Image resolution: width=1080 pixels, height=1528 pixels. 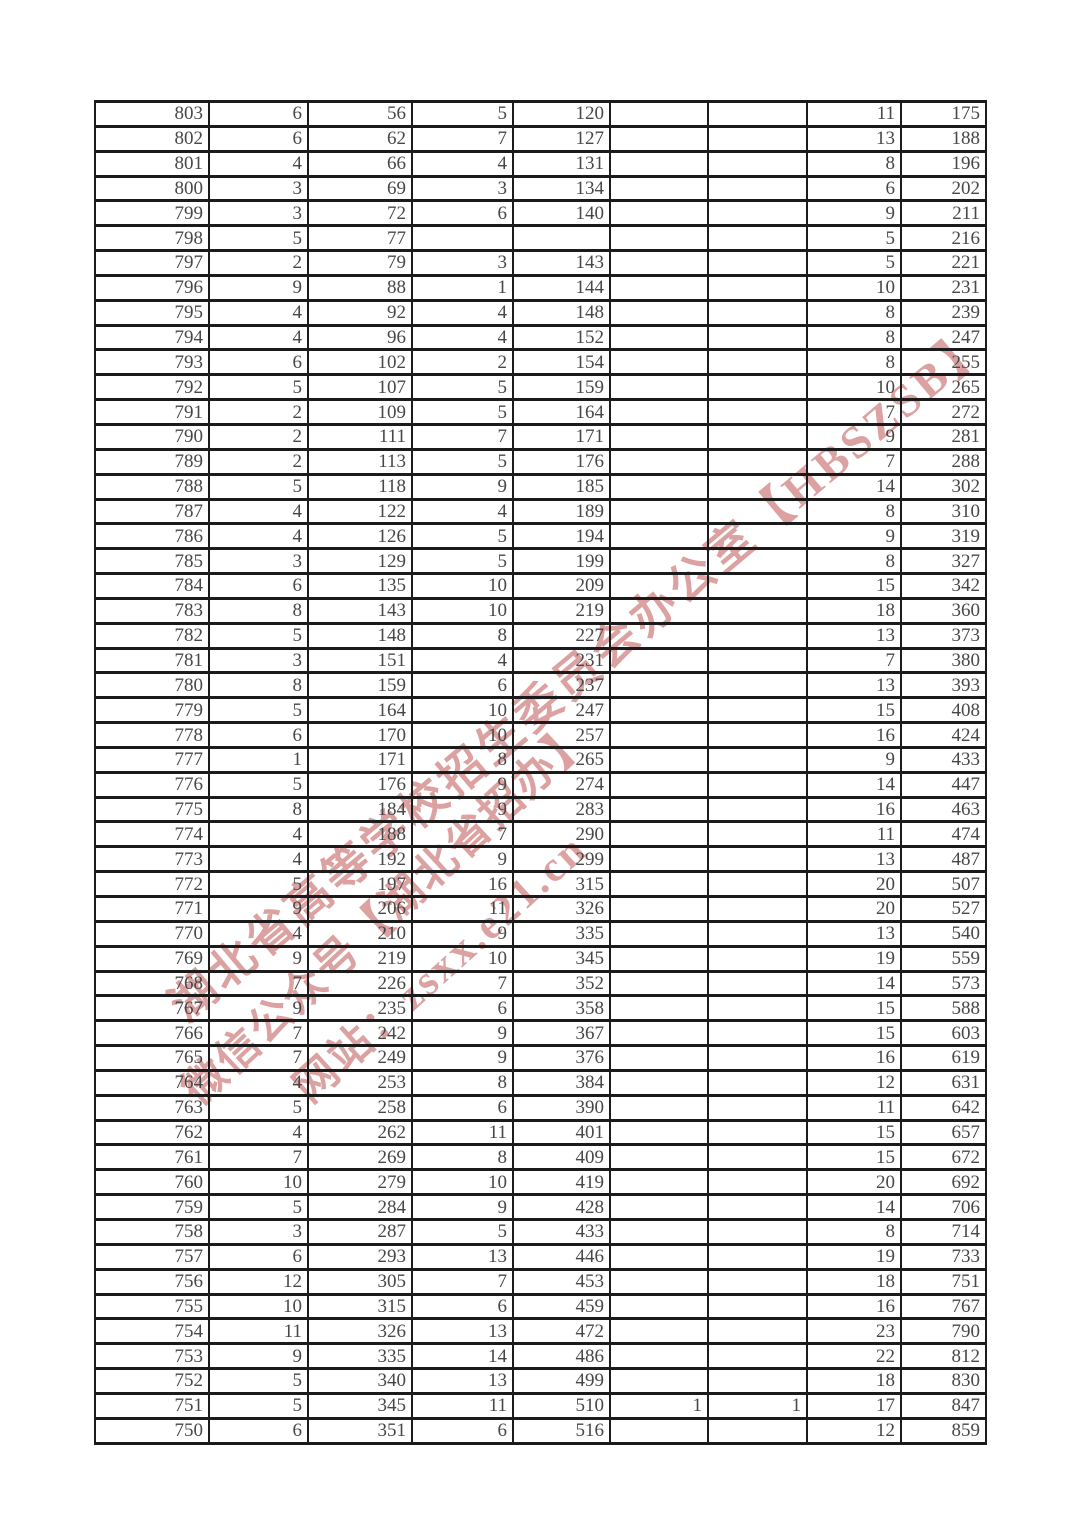 What do you see at coordinates (540, 1132) in the screenshot?
I see `table-row: 762 4 262 11 401 15 657` at bounding box center [540, 1132].